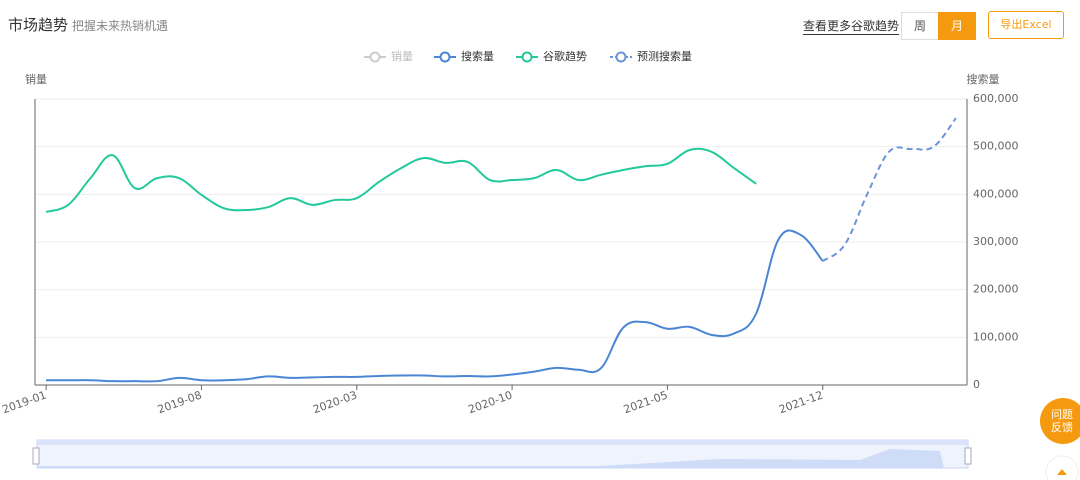 The width and height of the screenshot is (1080, 480). Describe the element at coordinates (996, 146) in the screenshot. I see `y-tick-label: 500,000` at that location.